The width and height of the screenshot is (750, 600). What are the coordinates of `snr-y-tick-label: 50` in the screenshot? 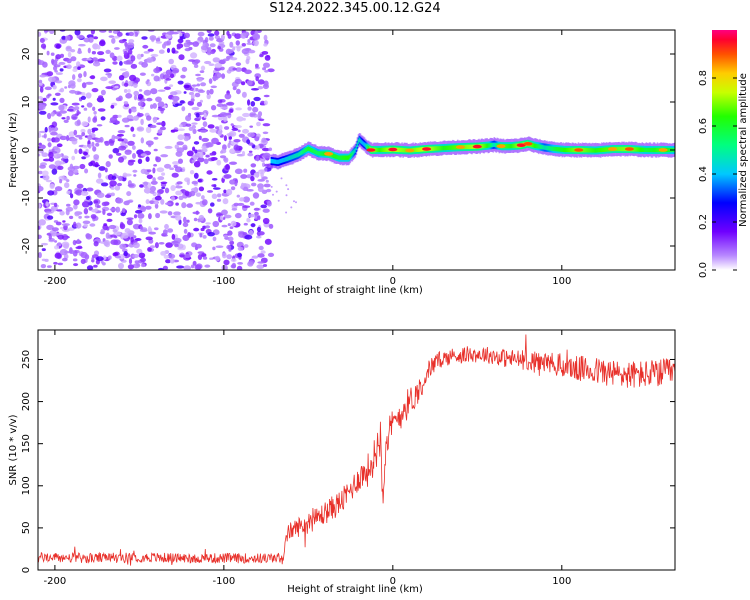 It's located at (26, 528).